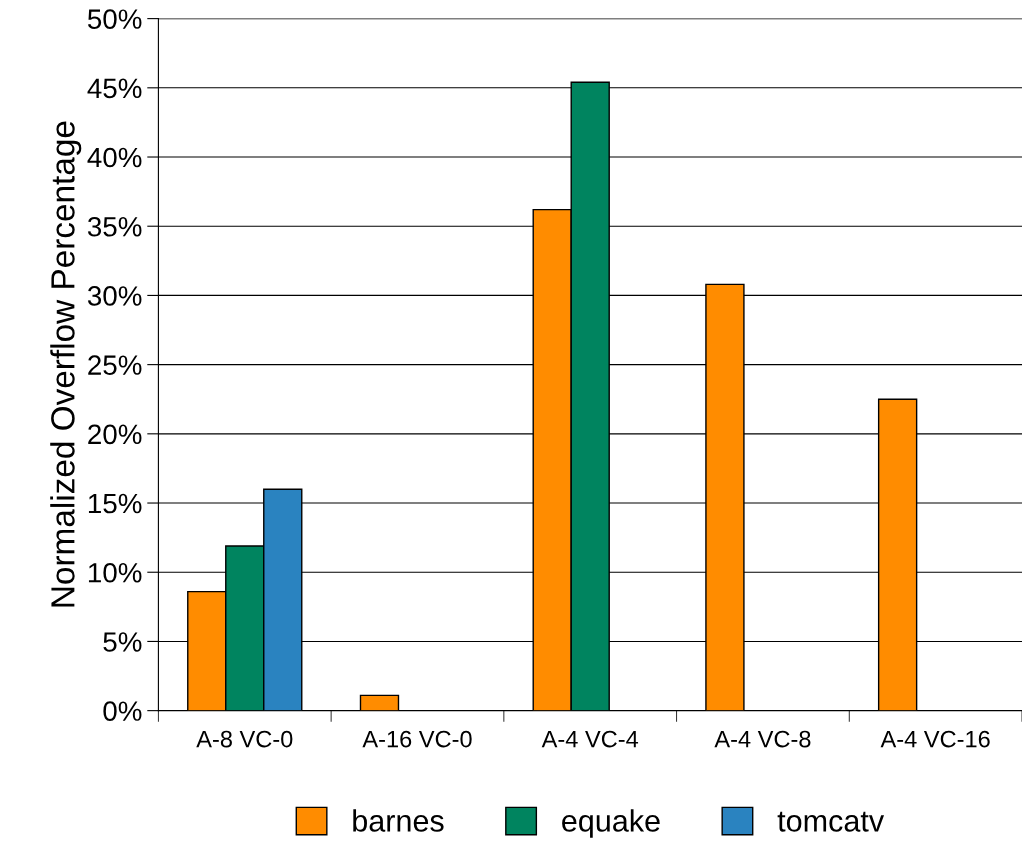 This screenshot has width=1022, height=846. Describe the element at coordinates (831, 821) in the screenshot. I see `legend-label: tomcatv` at that location.